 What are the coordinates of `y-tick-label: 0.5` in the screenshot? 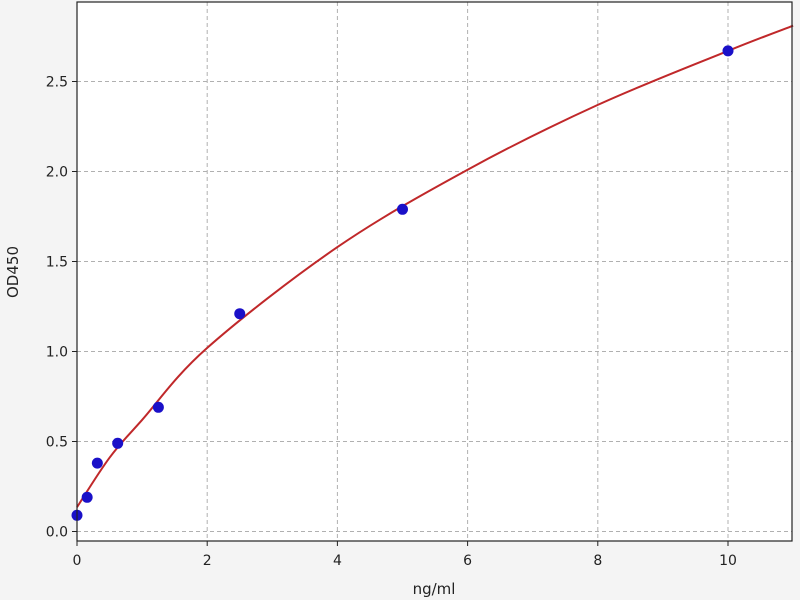 It's located at (57, 443).